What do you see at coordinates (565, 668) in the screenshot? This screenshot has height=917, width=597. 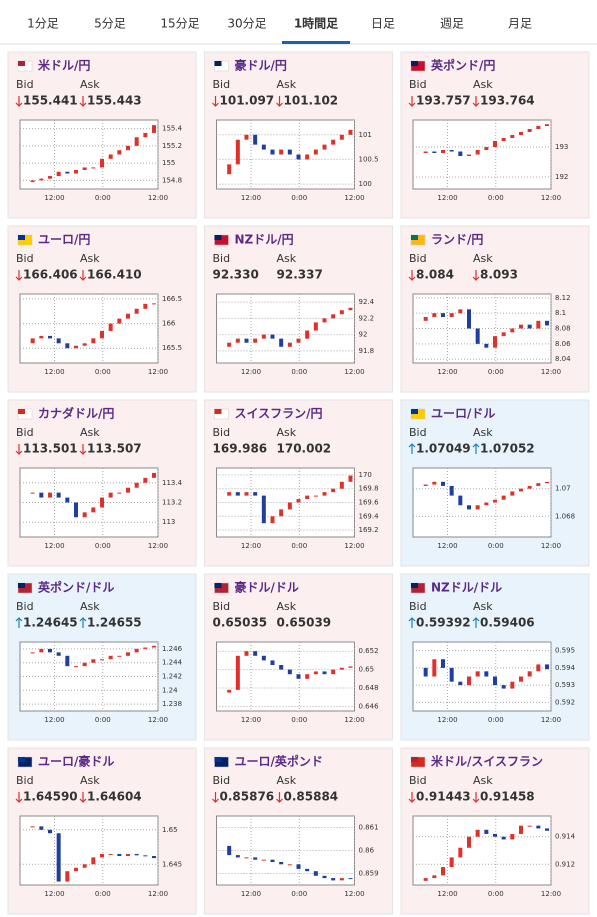 I see `y-tick-label: 0.594` at bounding box center [565, 668].